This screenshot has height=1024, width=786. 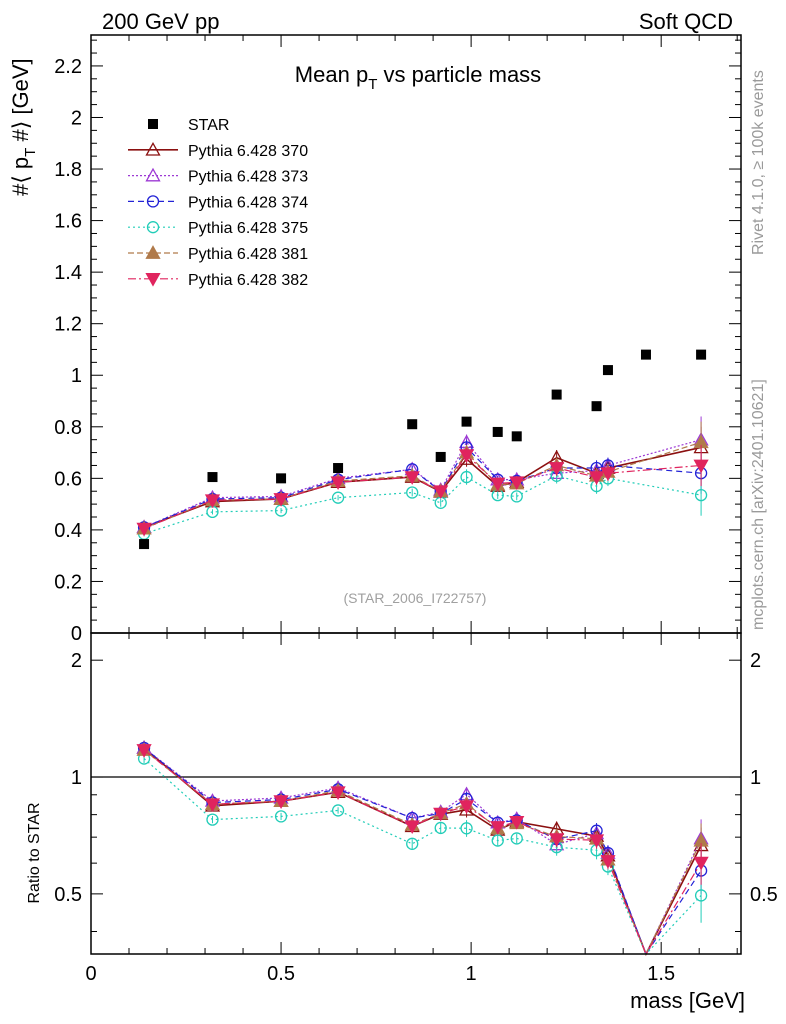 I want to click on ratio-y-axis-label: Ratio to STAR, so click(x=34, y=852).